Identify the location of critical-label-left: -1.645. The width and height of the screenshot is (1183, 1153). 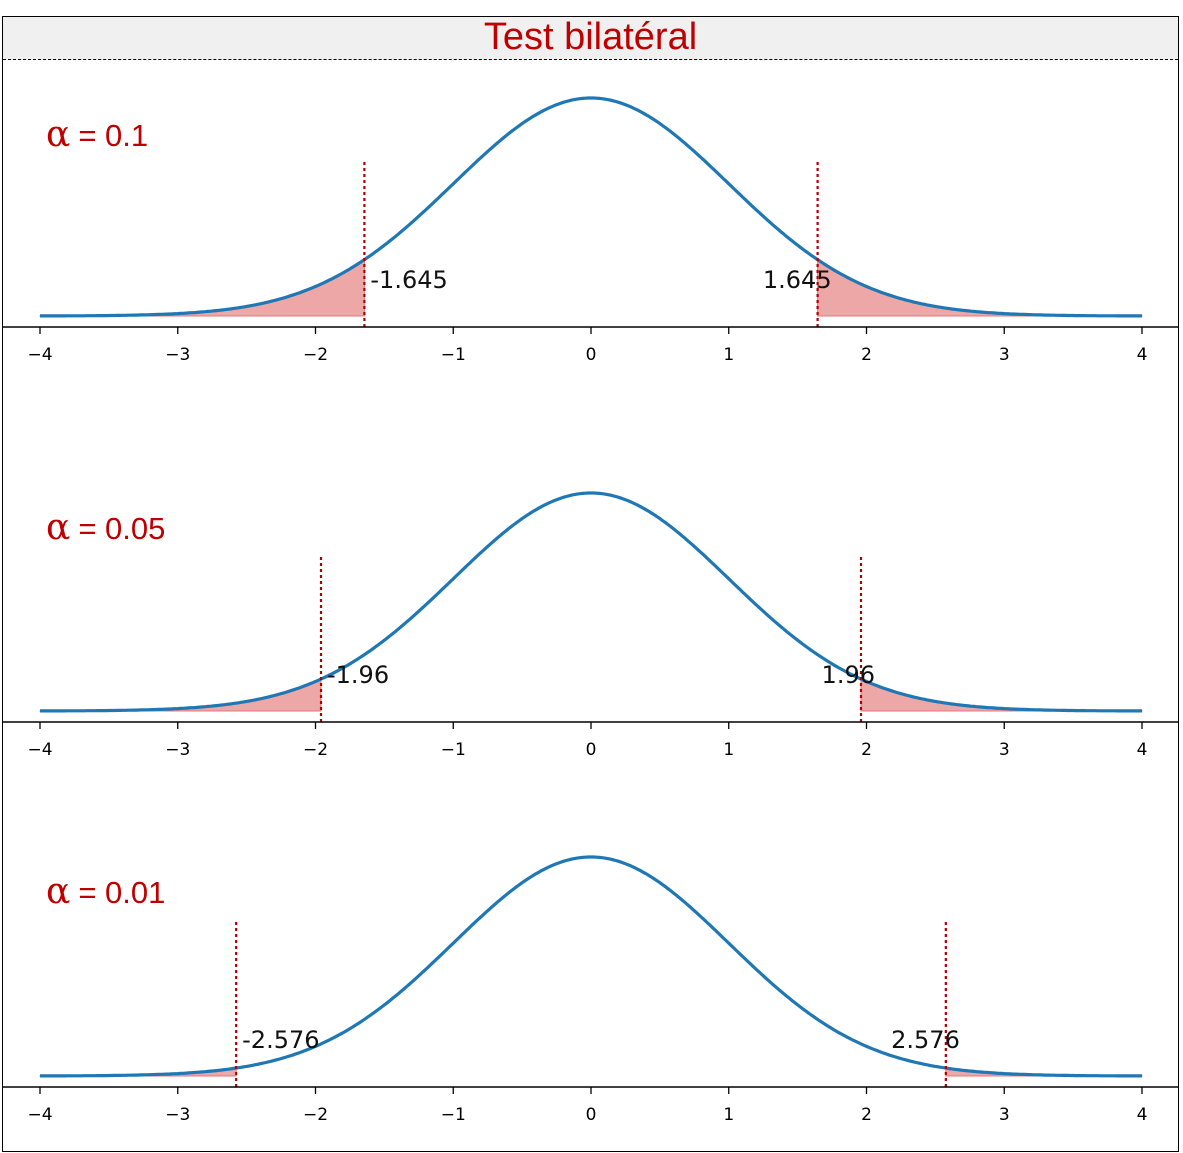
(408, 280).